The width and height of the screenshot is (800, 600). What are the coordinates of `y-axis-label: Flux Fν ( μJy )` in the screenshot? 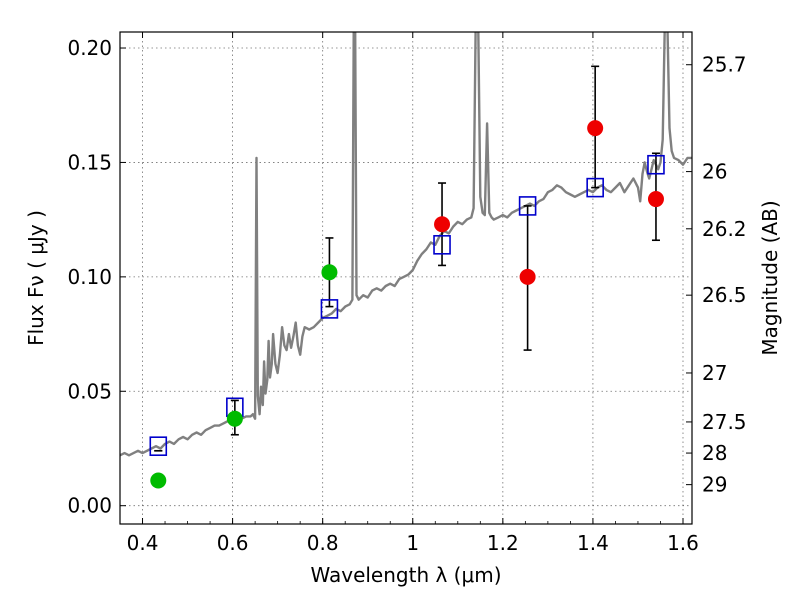 It's located at (36, 278).